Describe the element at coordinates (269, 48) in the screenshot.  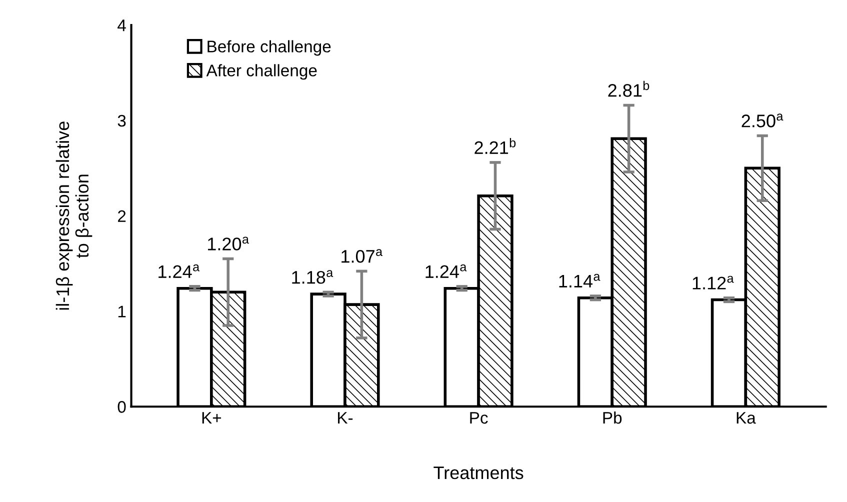
I see `legend-label: Before challenge` at that location.